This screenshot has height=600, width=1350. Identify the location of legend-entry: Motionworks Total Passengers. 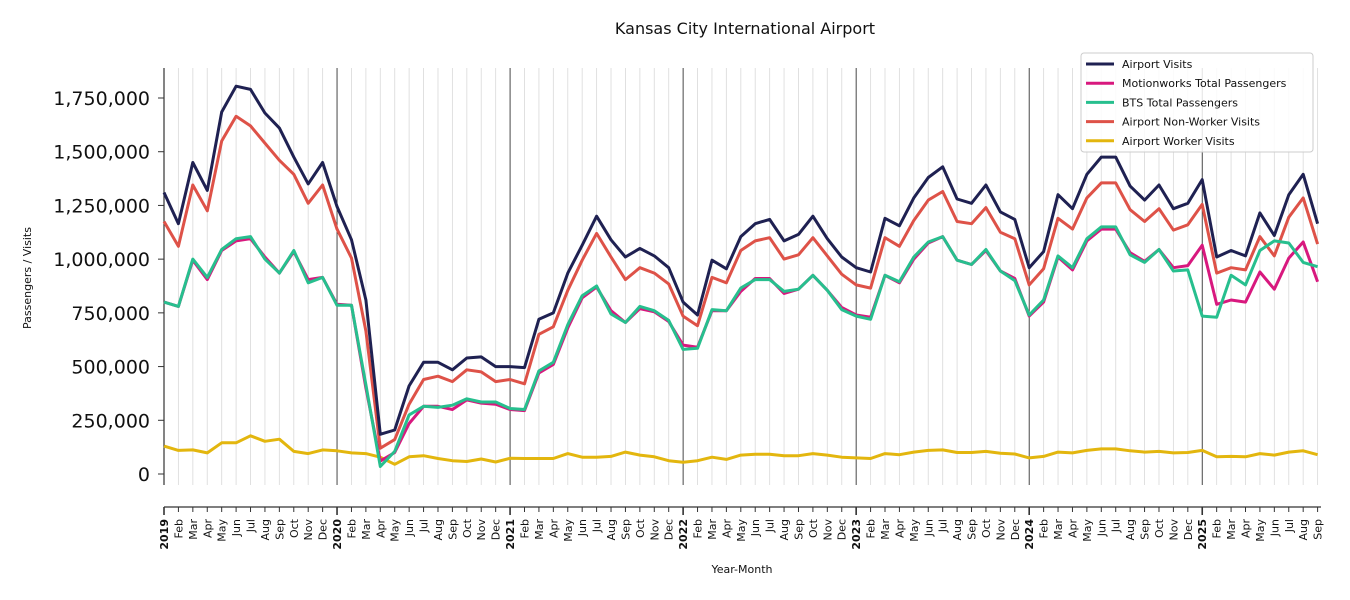
(1204, 83).